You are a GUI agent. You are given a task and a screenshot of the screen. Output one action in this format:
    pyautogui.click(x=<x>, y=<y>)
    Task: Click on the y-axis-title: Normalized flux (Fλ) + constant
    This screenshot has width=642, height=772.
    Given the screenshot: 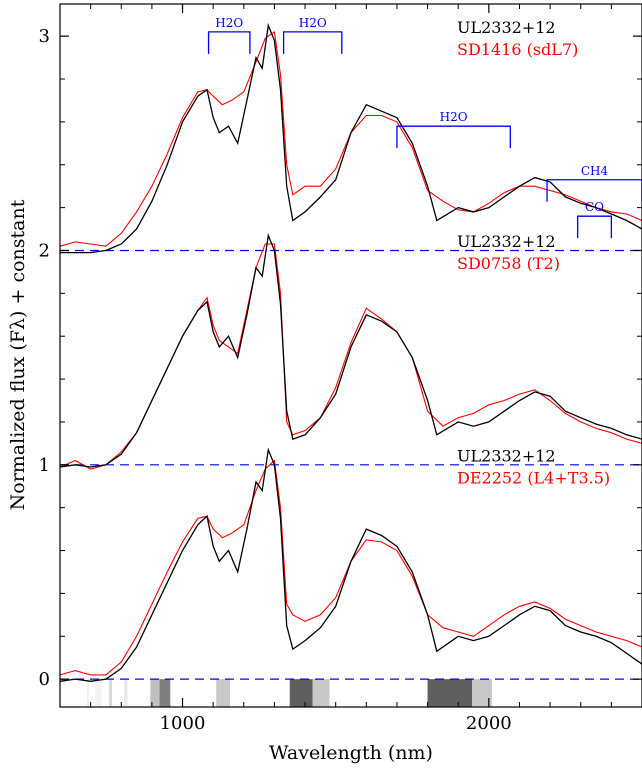 What is the action you would take?
    pyautogui.click(x=18, y=354)
    